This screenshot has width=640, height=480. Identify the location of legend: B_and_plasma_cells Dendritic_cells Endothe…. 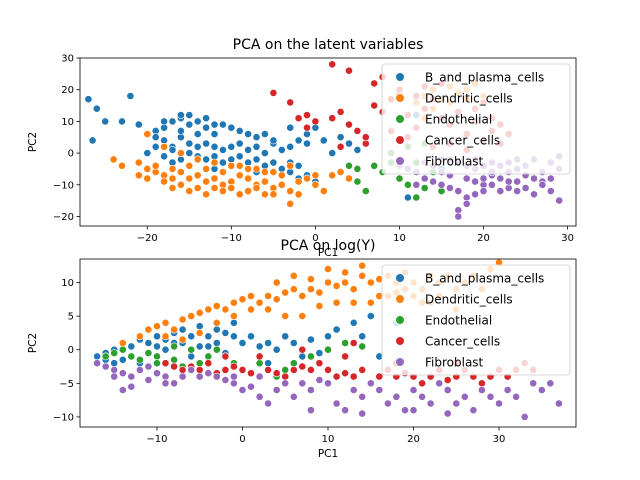
(476, 320).